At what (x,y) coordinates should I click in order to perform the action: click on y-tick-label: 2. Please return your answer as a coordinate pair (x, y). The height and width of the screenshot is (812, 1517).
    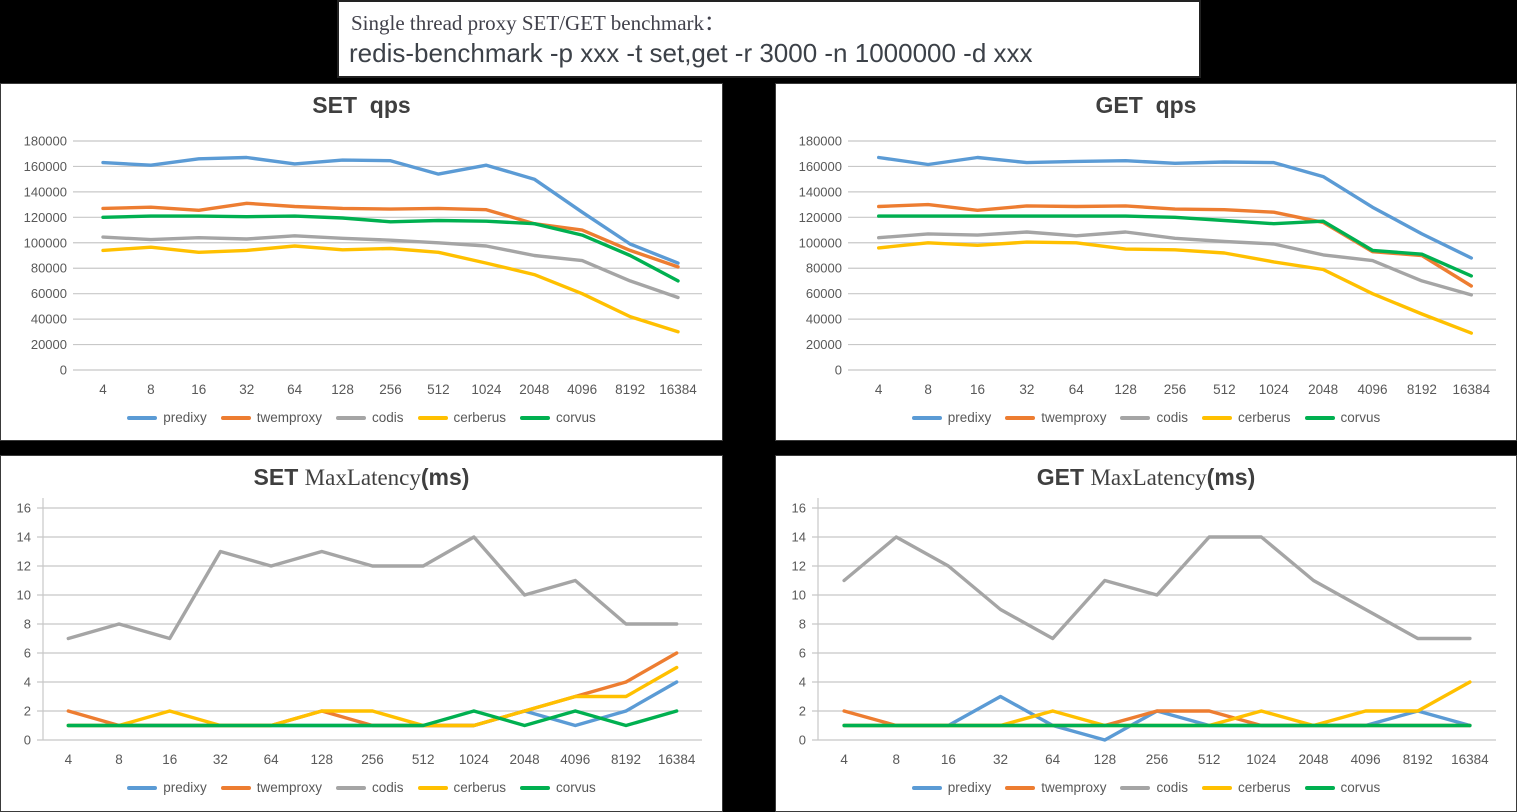
    Looking at the image, I should click on (802, 711).